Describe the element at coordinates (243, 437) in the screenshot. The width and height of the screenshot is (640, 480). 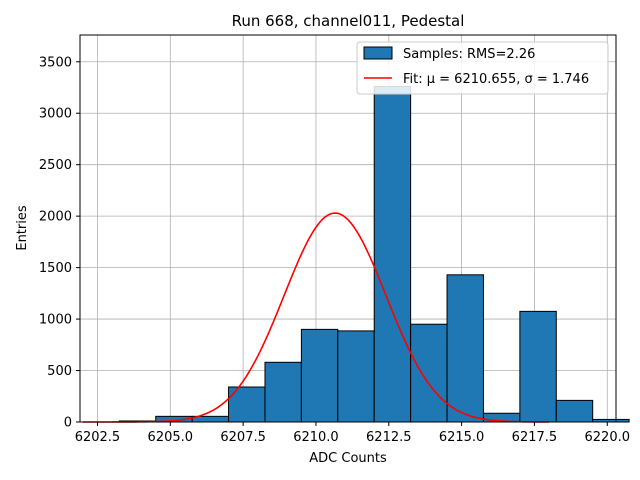
I see `x-tick-label-2: 6207.5` at that location.